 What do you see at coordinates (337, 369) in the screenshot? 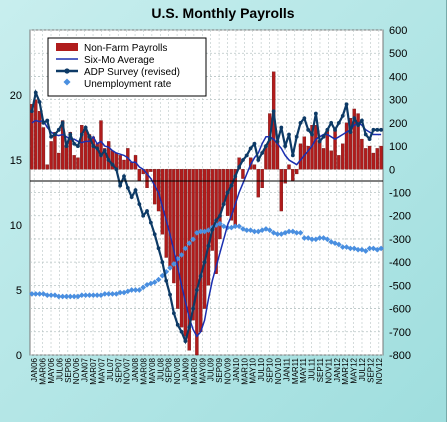
I see `x-tick-label: JAN12` at bounding box center [337, 369].